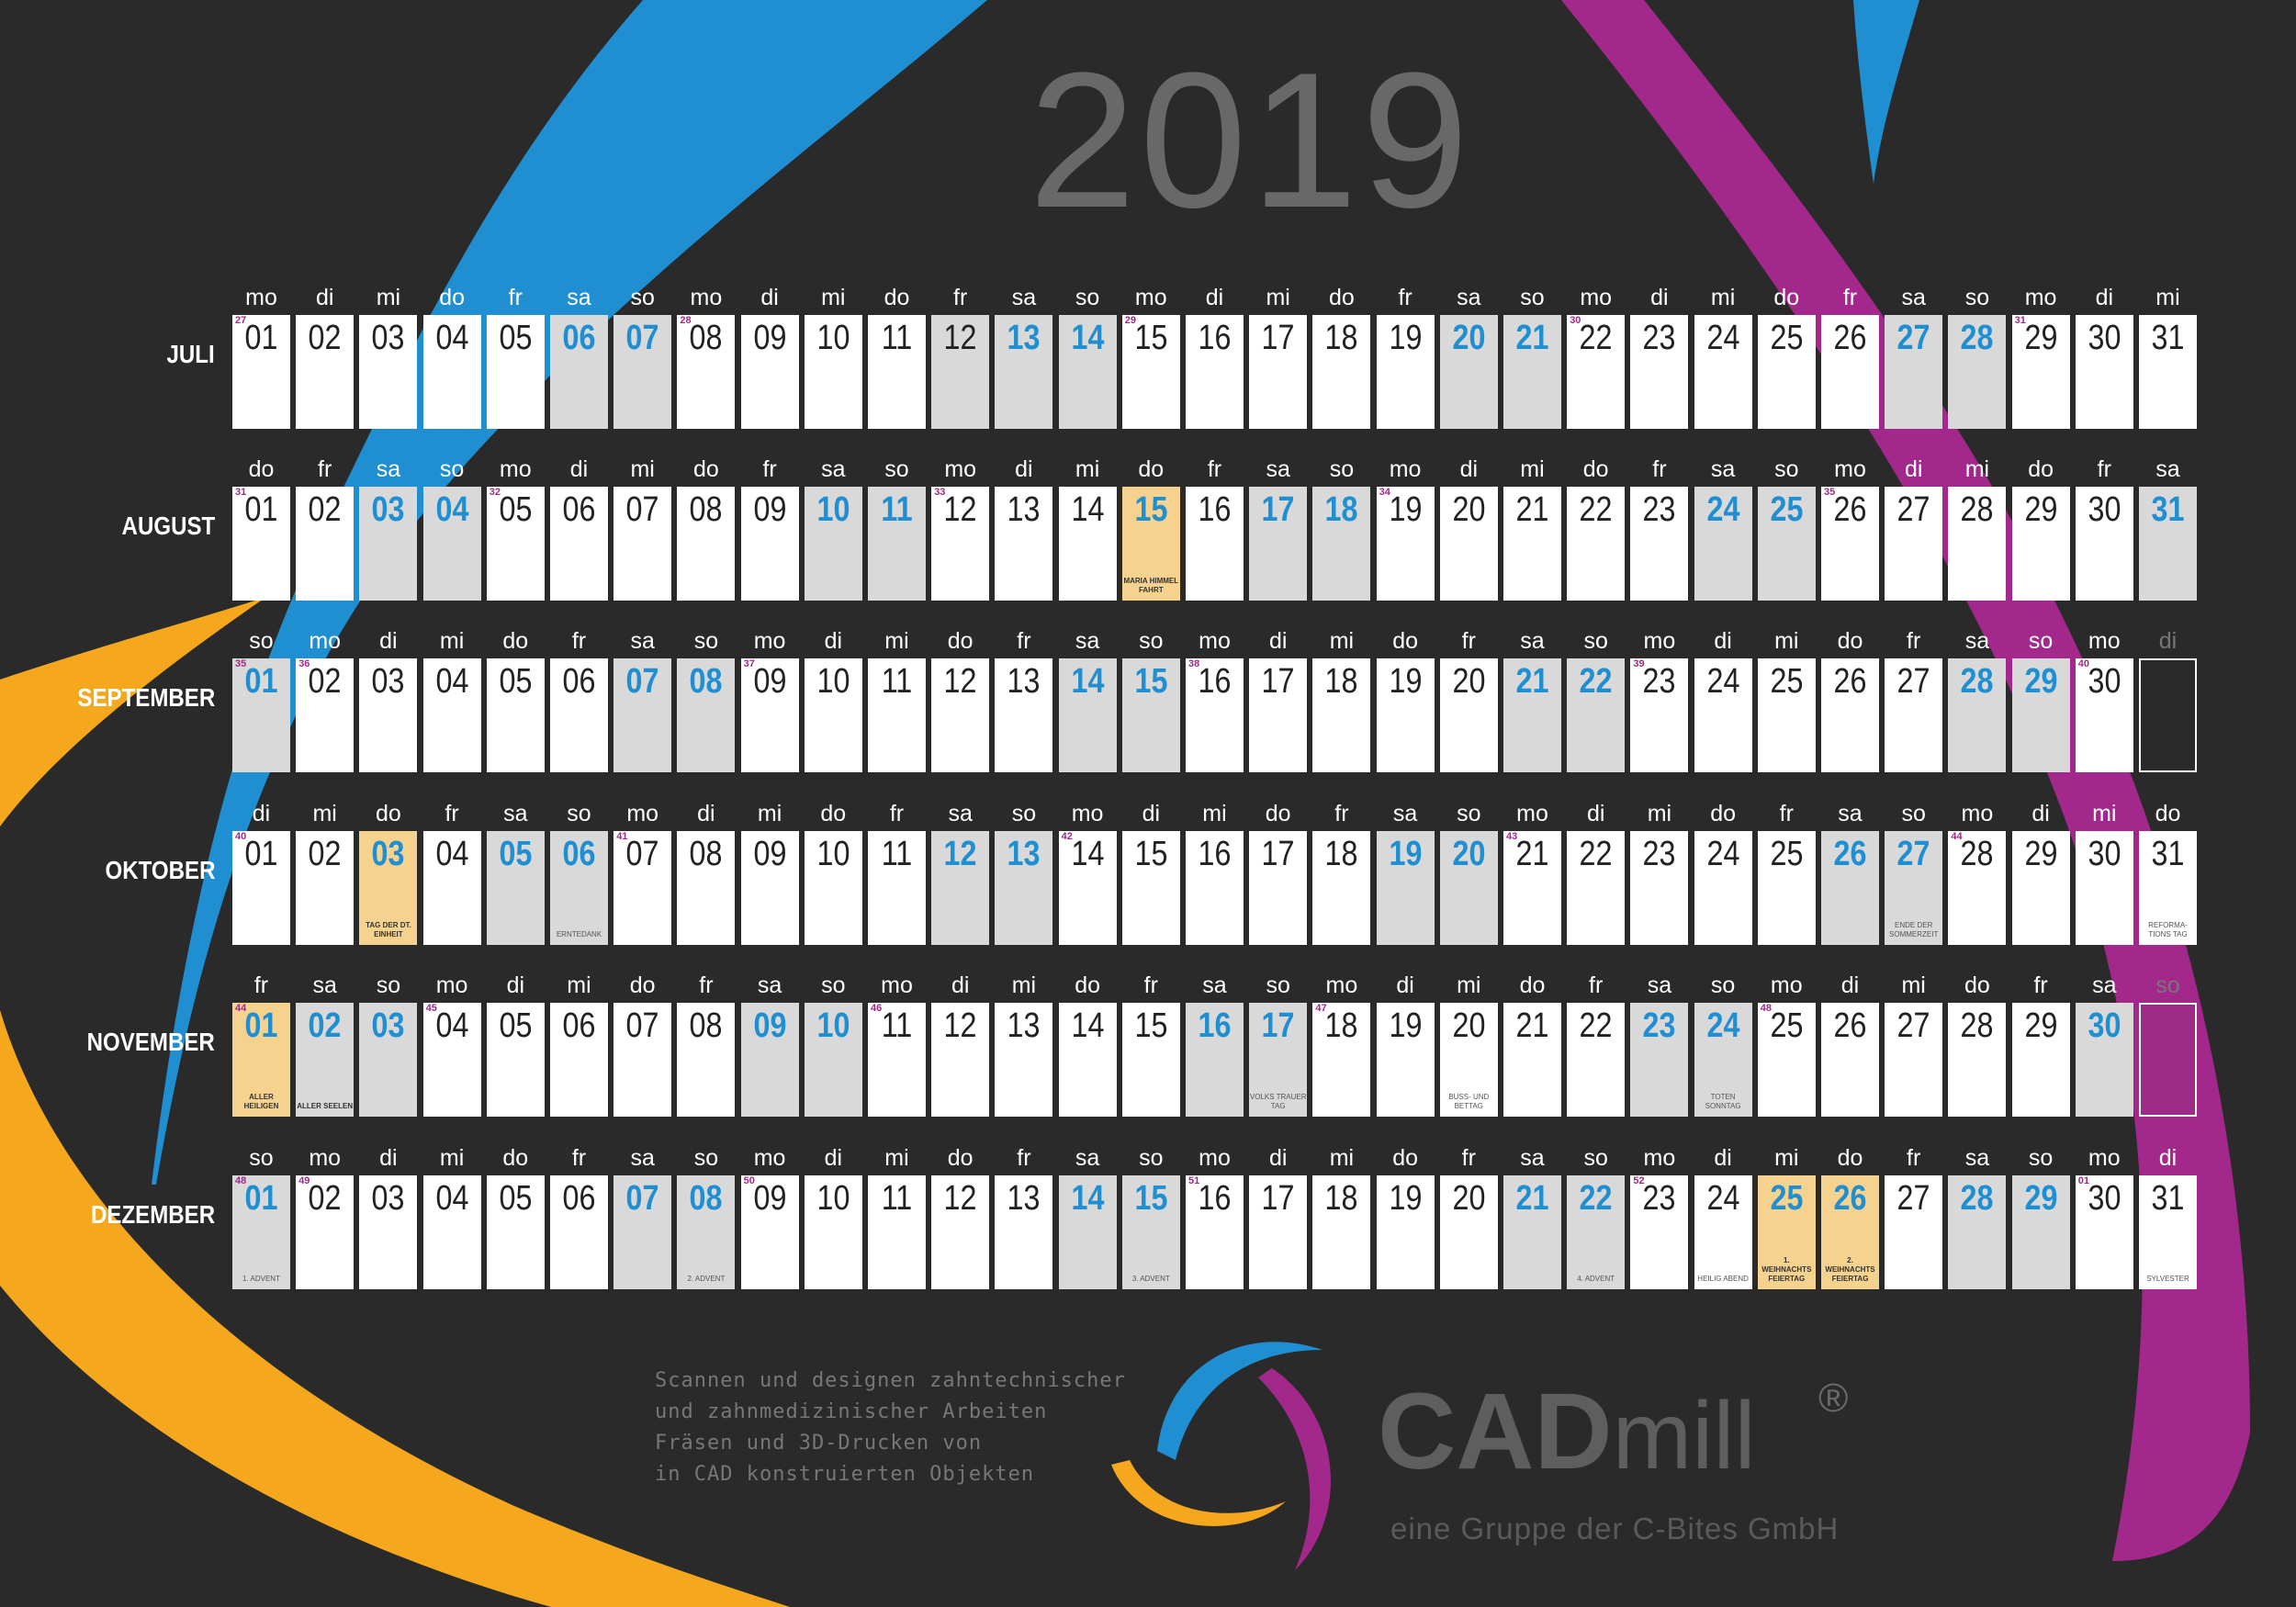 The image size is (2296, 1607). I want to click on day-cell: 33 12, so click(961, 544).